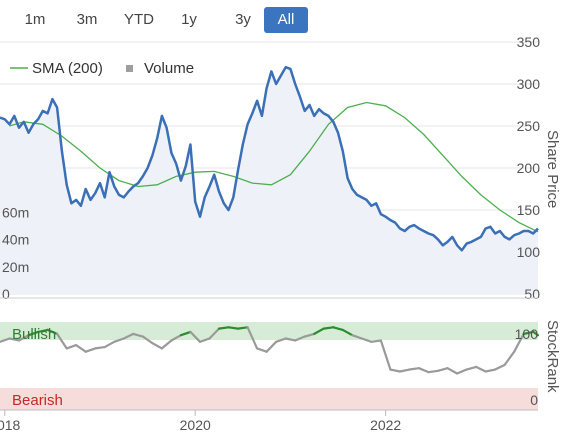 Image resolution: width=576 pixels, height=435 pixels. I want to click on x-tick-label: 2020, so click(195, 425).